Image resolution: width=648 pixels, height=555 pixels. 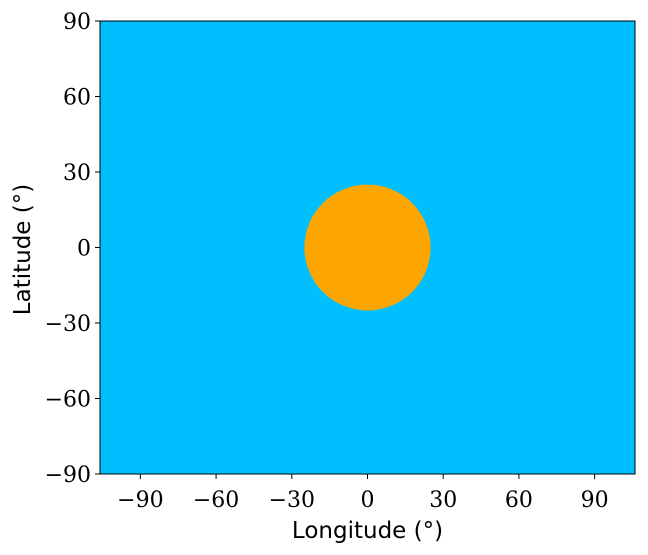 I want to click on x-tick-label: −60, so click(x=216, y=500).